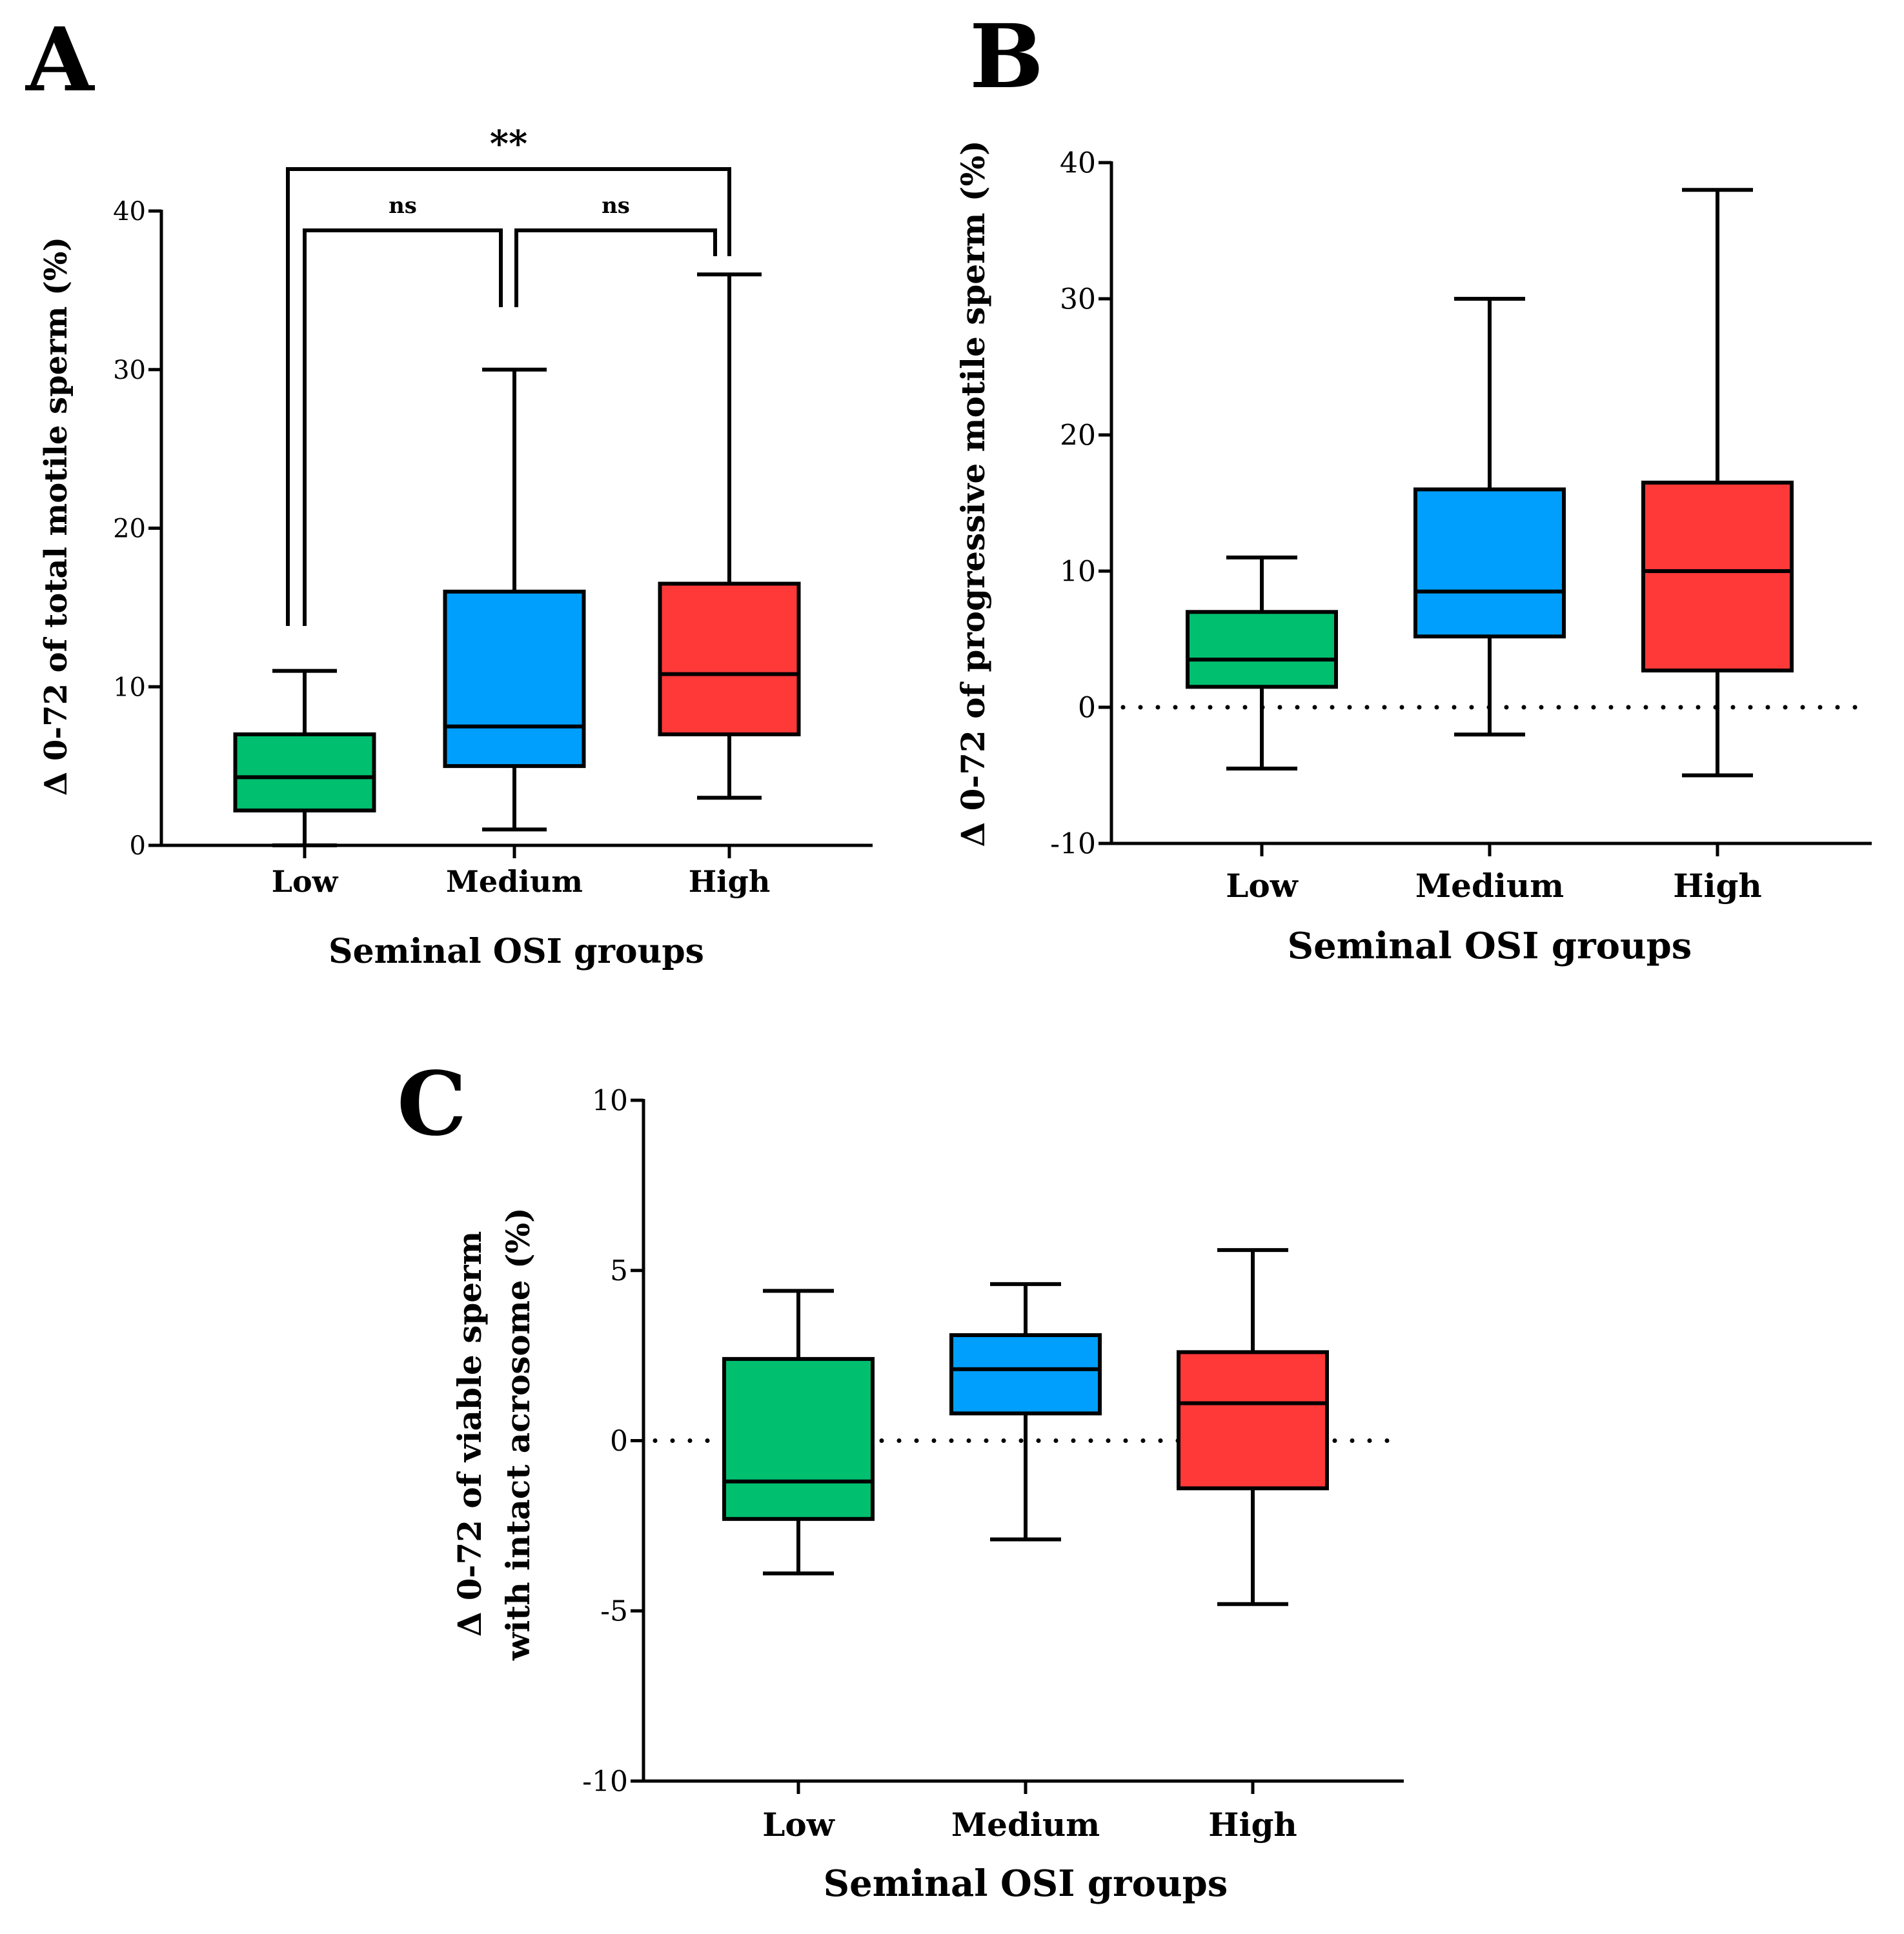  What do you see at coordinates (1078, 300) in the screenshot?
I see `panel-b-y-tick-label: 30` at bounding box center [1078, 300].